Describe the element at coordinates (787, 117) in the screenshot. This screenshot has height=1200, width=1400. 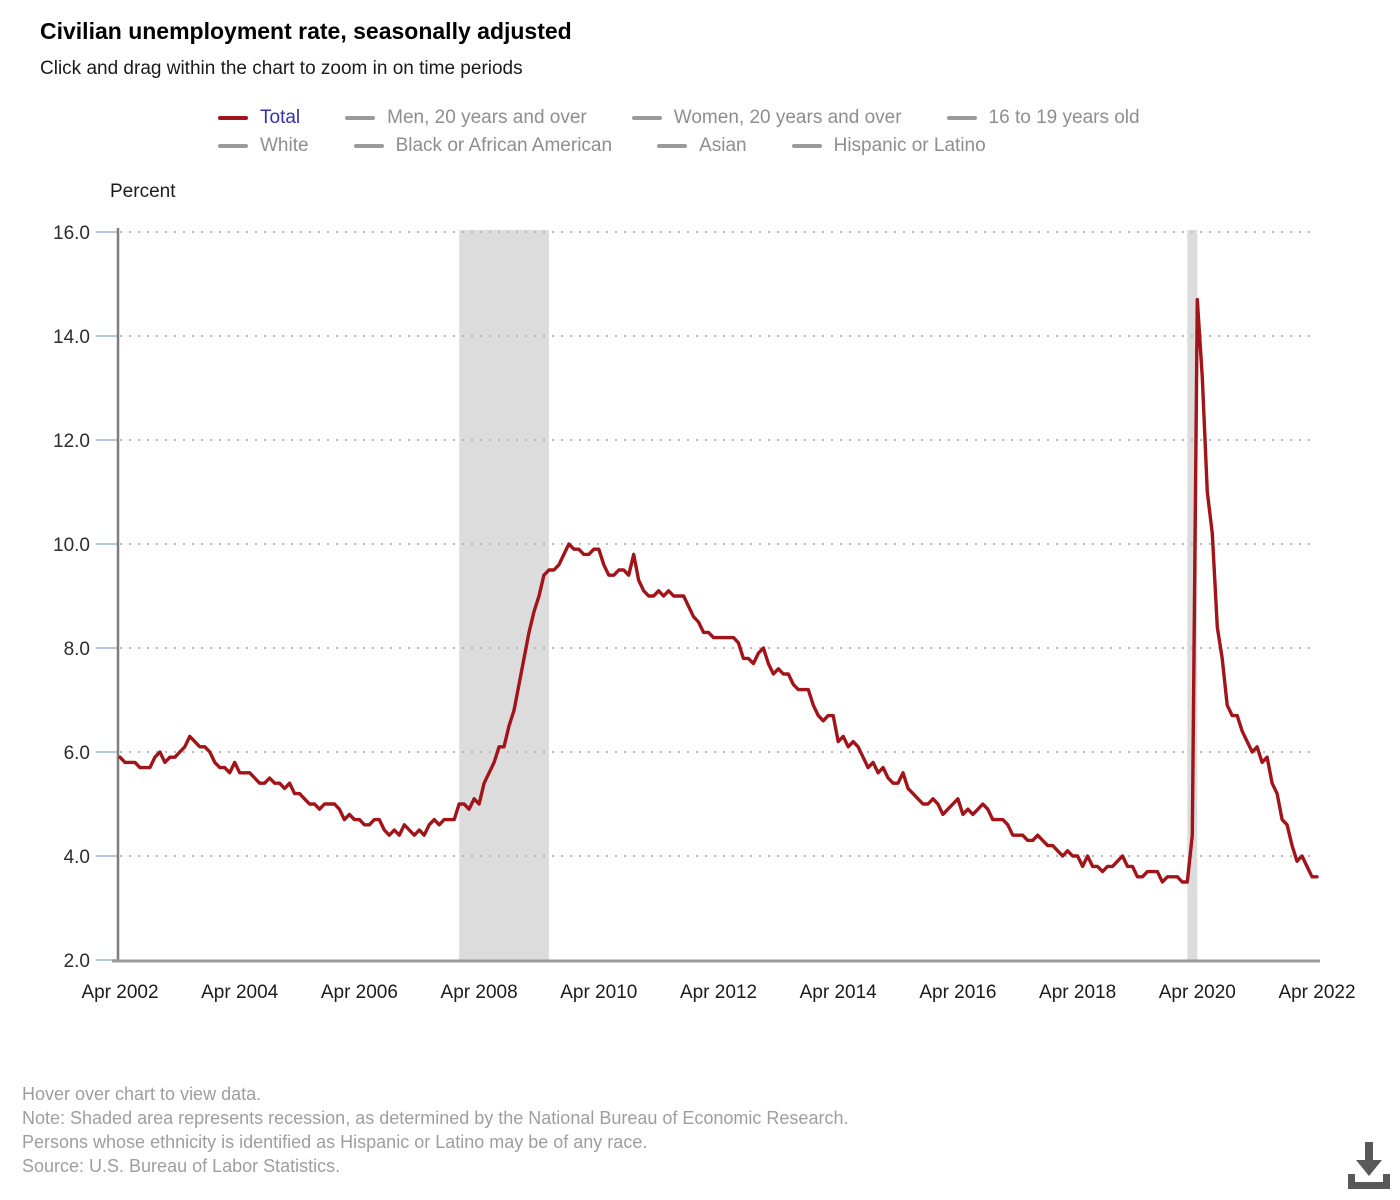
I see `legend-label: Women, 20 years and over` at that location.